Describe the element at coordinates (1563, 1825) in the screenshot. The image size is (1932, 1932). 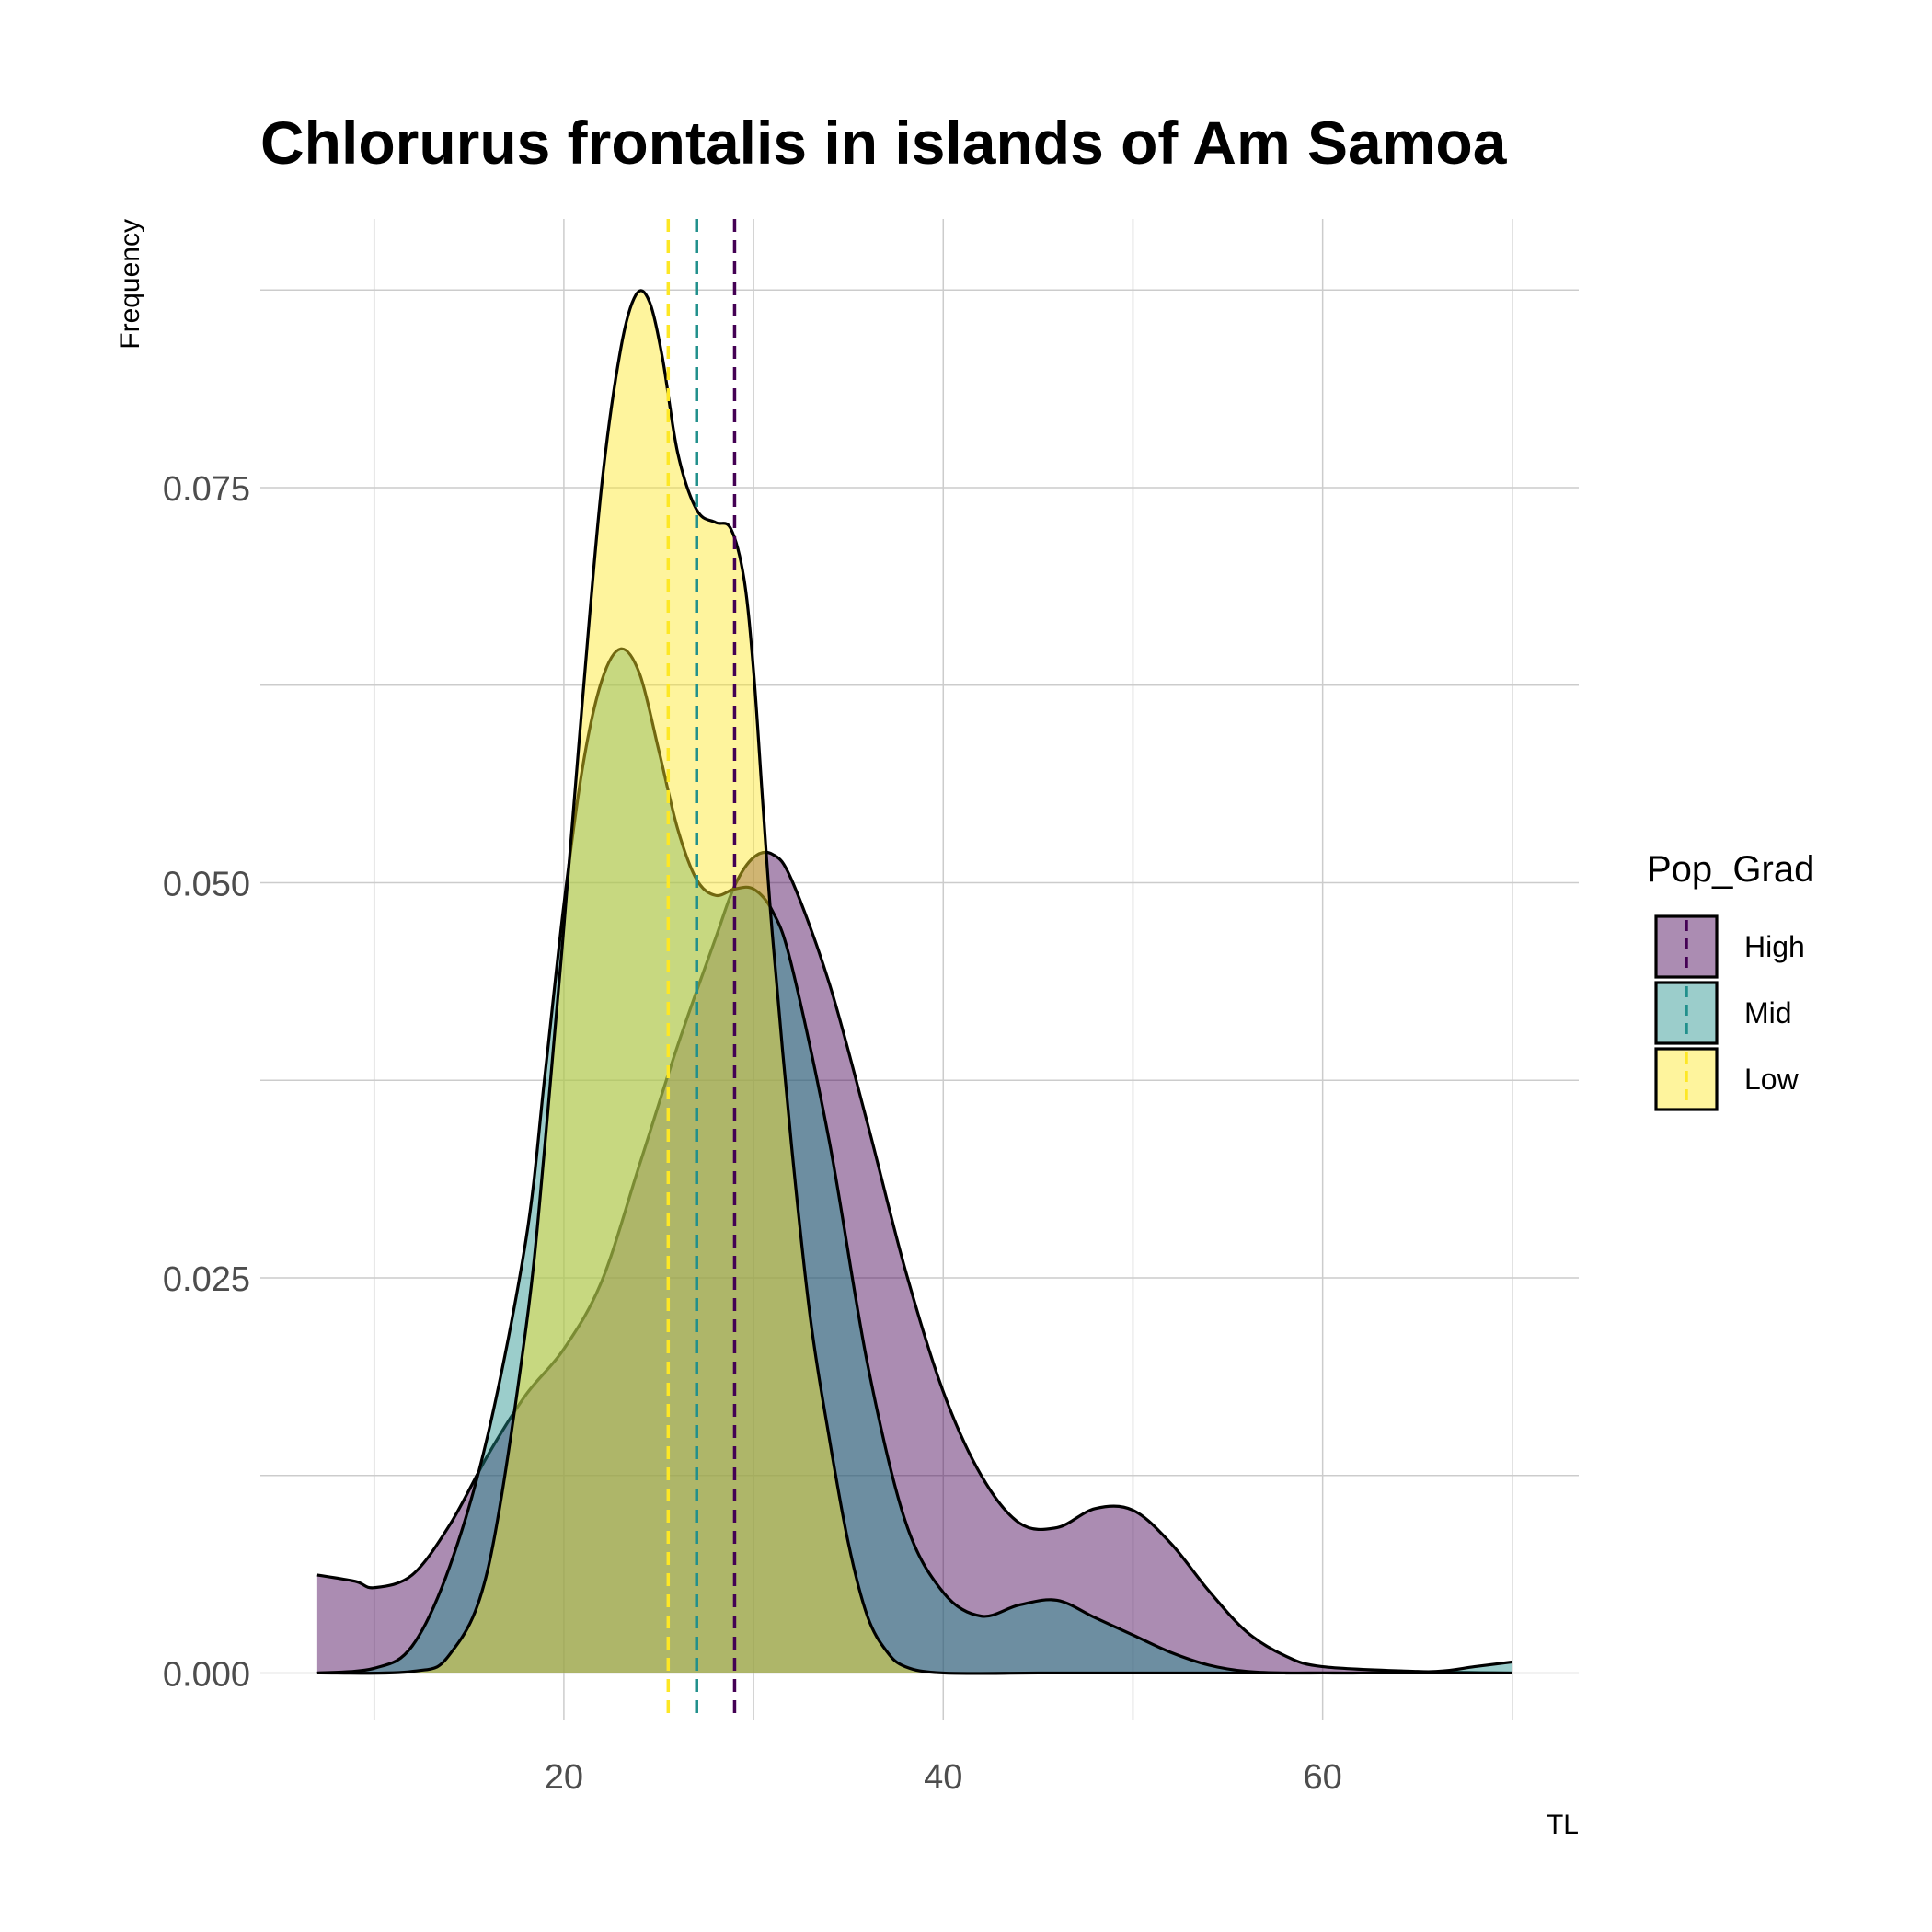
I see `x-axis-title: TL` at that location.